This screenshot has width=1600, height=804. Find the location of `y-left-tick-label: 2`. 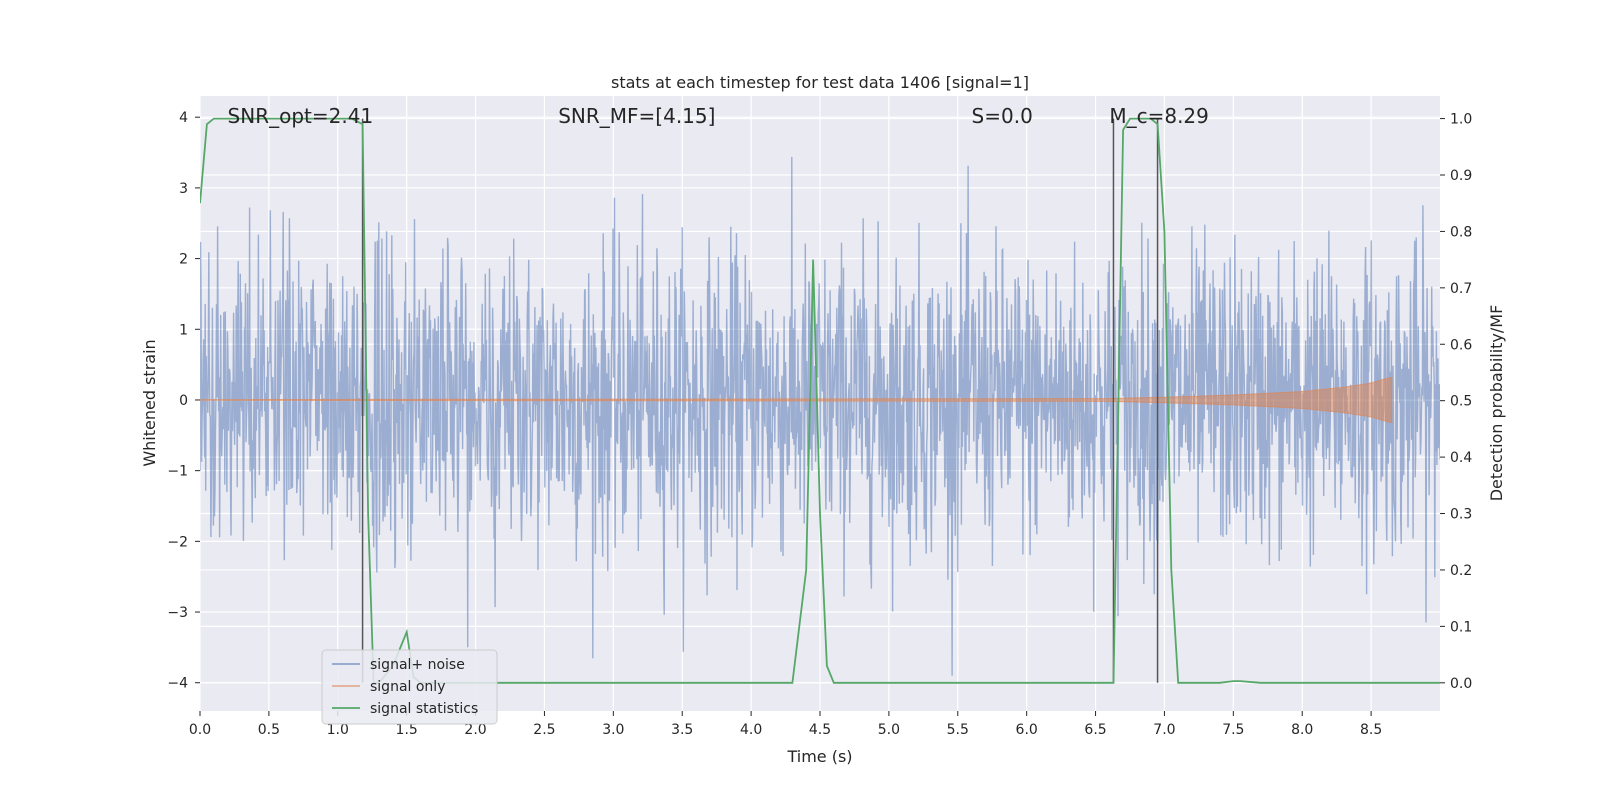

y-left-tick-label: 2 is located at coordinates (183, 260).